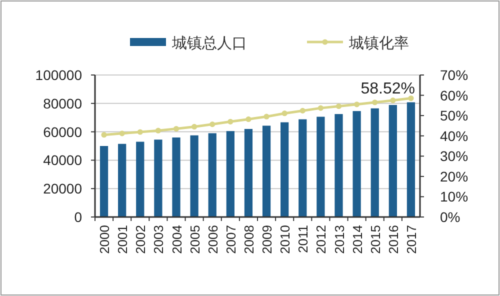 Image resolution: width=500 pixels, height=296 pixels. Describe the element at coordinates (248, 239) in the screenshot. I see `x-tick-label: 2008` at that location.